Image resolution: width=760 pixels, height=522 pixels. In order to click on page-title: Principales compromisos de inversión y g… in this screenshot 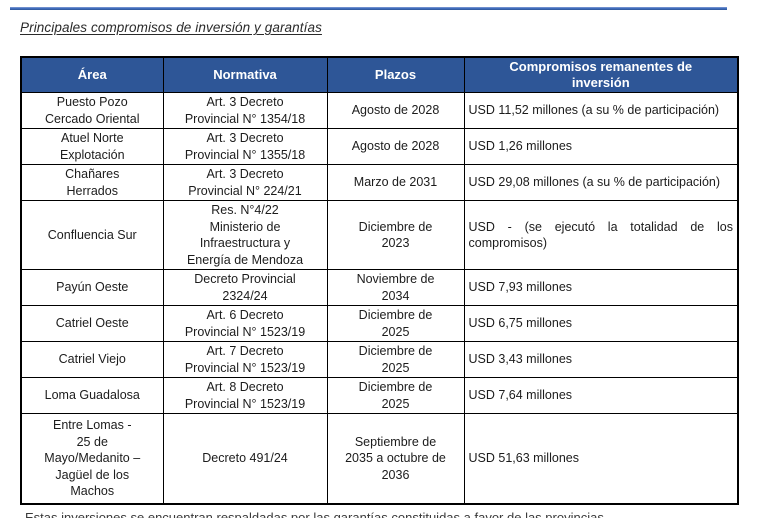, I will do `click(171, 27)`.